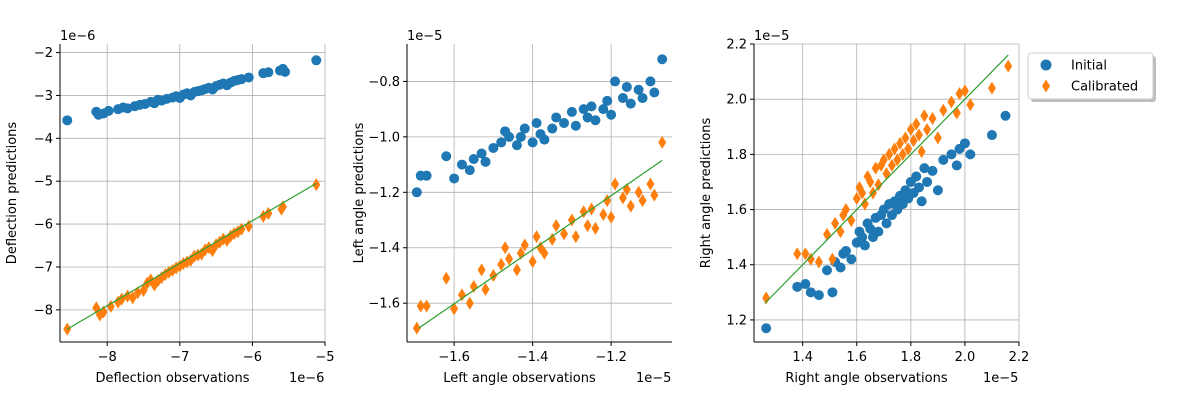 Image resolution: width=1200 pixels, height=400 pixels. Describe the element at coordinates (384, 304) in the screenshot. I see `y-tick-label: −1.6` at that location.